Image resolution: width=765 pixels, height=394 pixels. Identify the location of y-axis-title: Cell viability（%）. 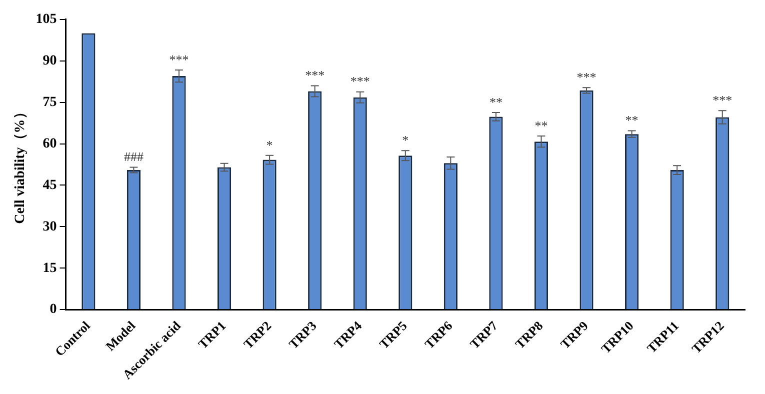
(20, 164).